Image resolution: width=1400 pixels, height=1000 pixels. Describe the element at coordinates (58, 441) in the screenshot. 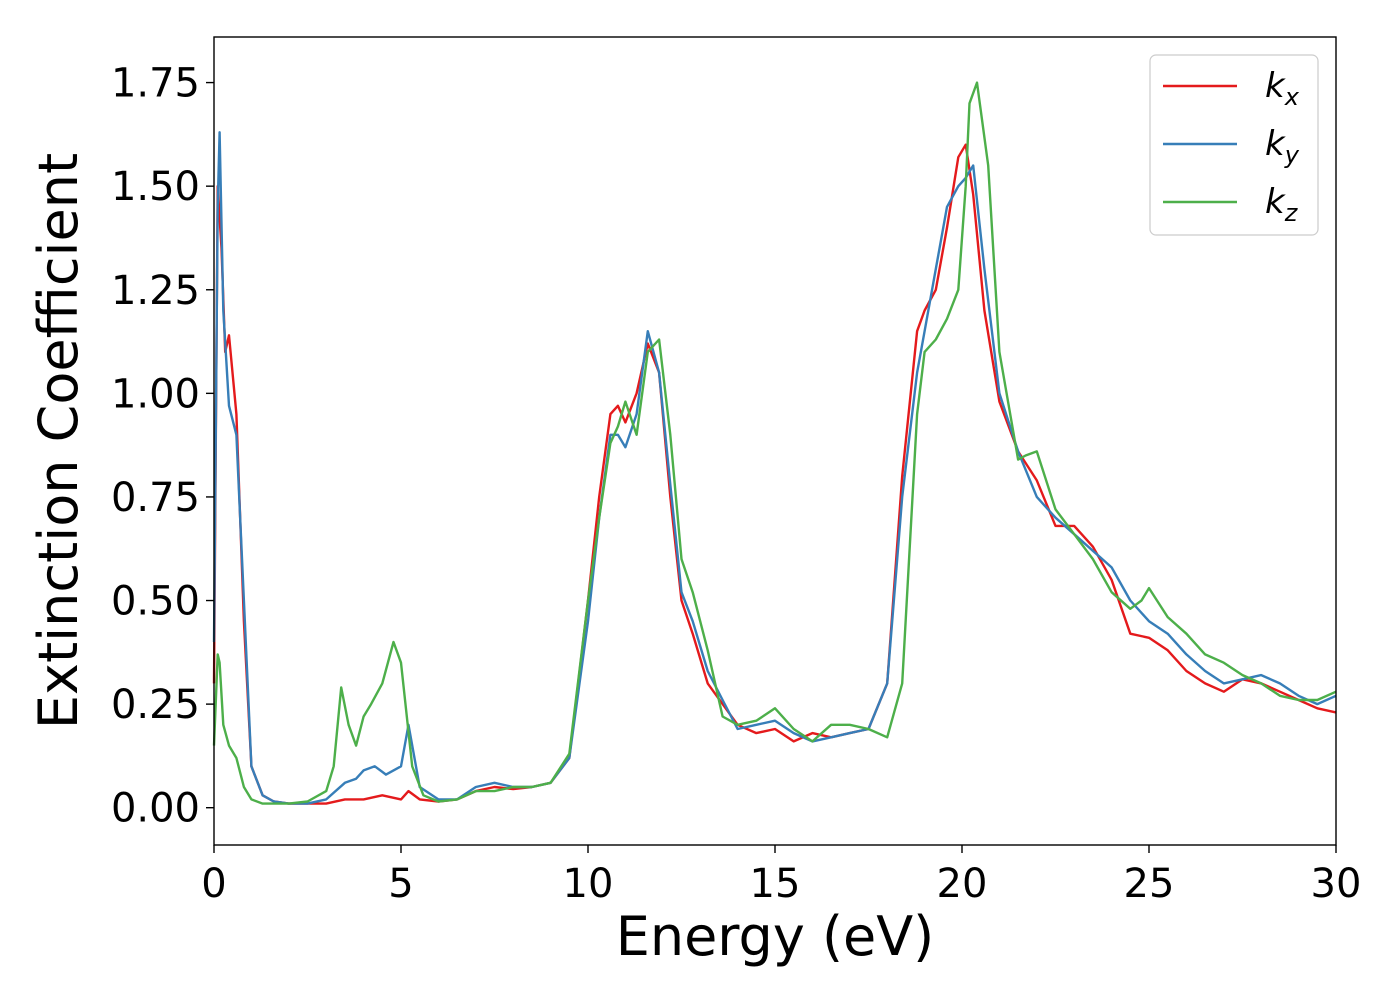

I see `y-axis-label: Extinction Coefficient` at that location.